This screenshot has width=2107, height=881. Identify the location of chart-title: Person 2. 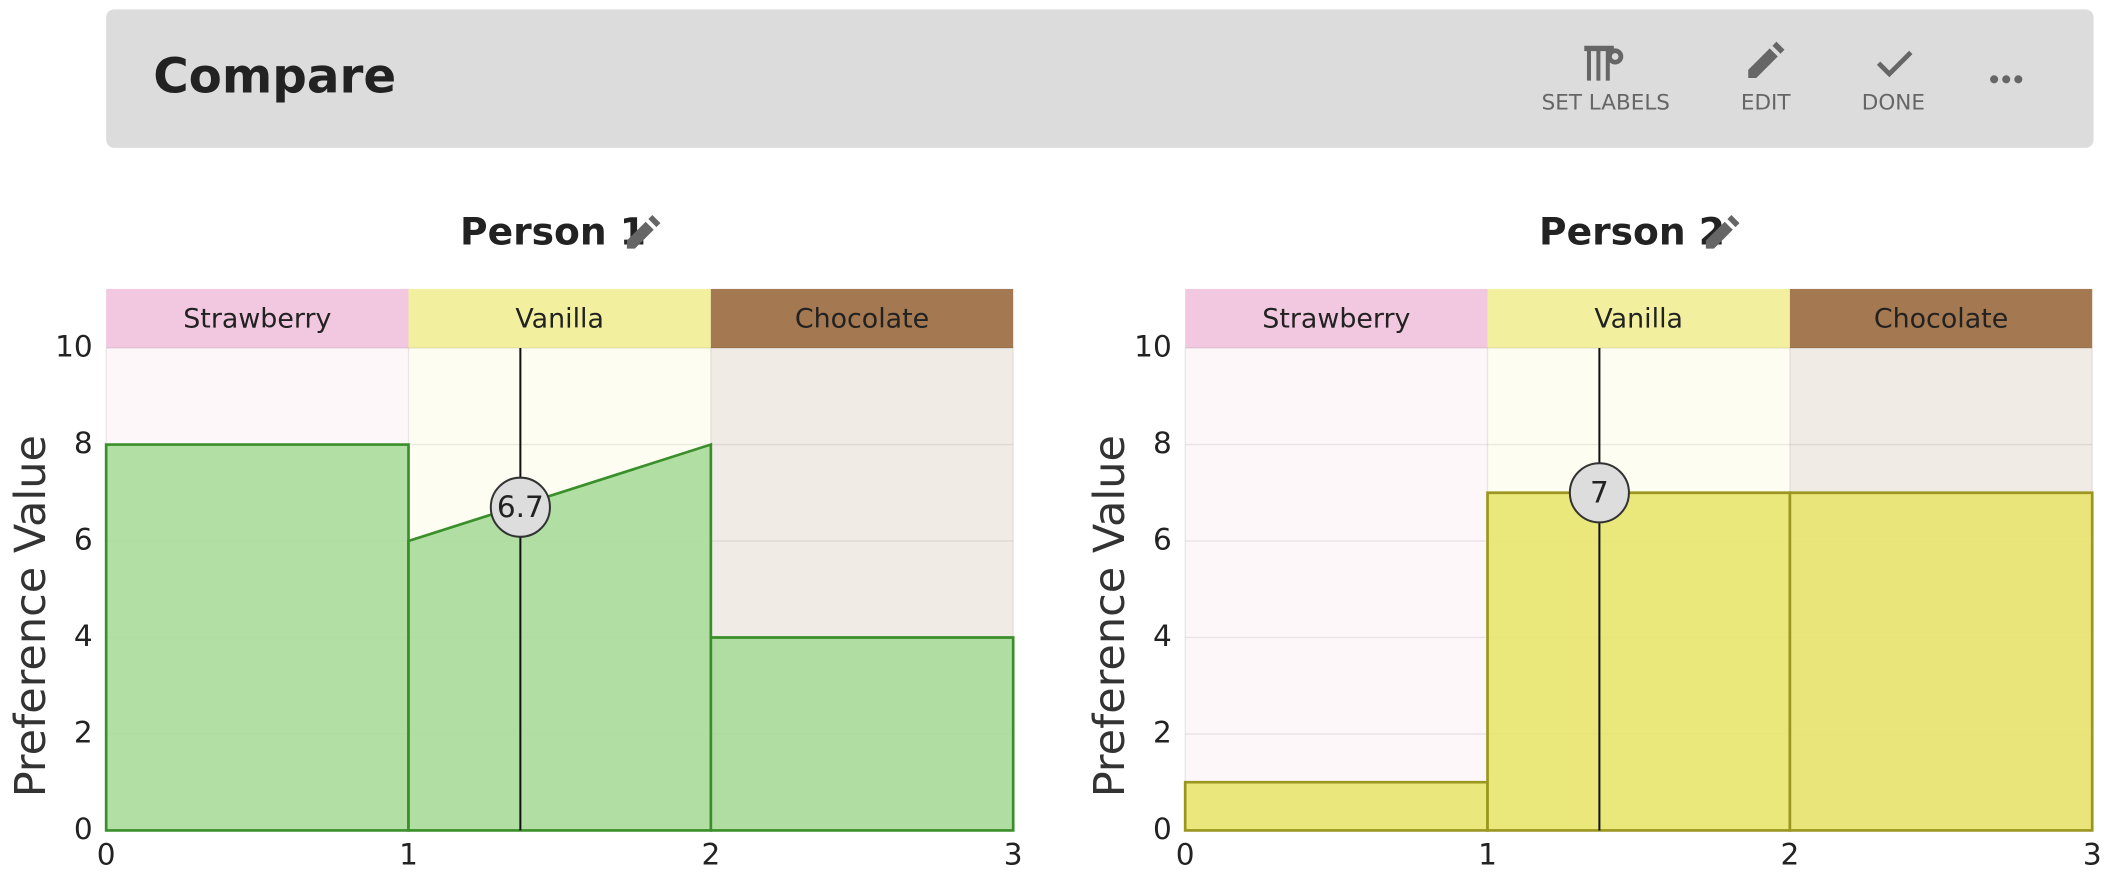
(1632, 231).